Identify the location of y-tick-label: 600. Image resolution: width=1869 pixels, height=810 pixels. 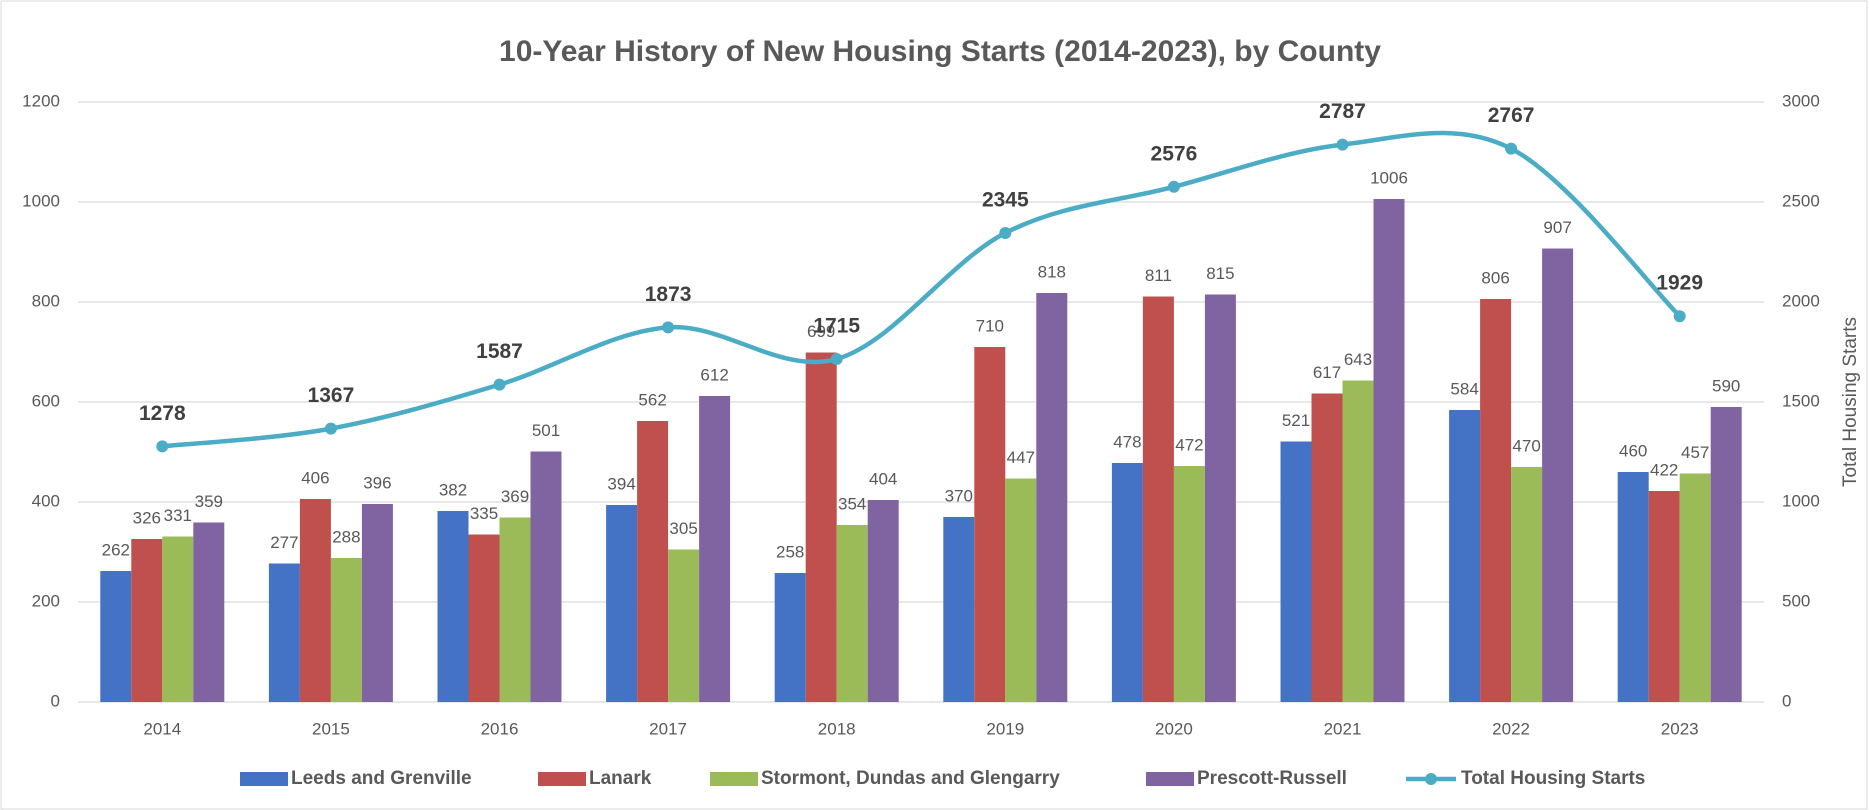
(46, 400).